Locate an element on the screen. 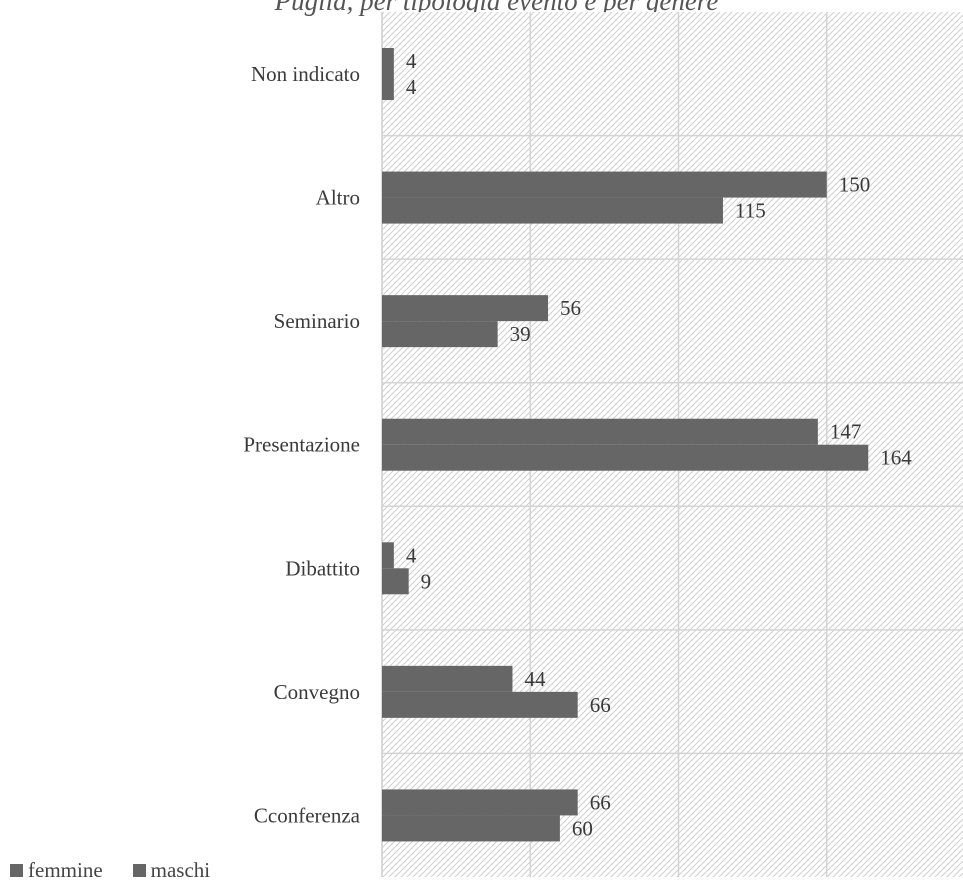 The image size is (963, 883). legend-label-maschi: maschi is located at coordinates (180, 870).